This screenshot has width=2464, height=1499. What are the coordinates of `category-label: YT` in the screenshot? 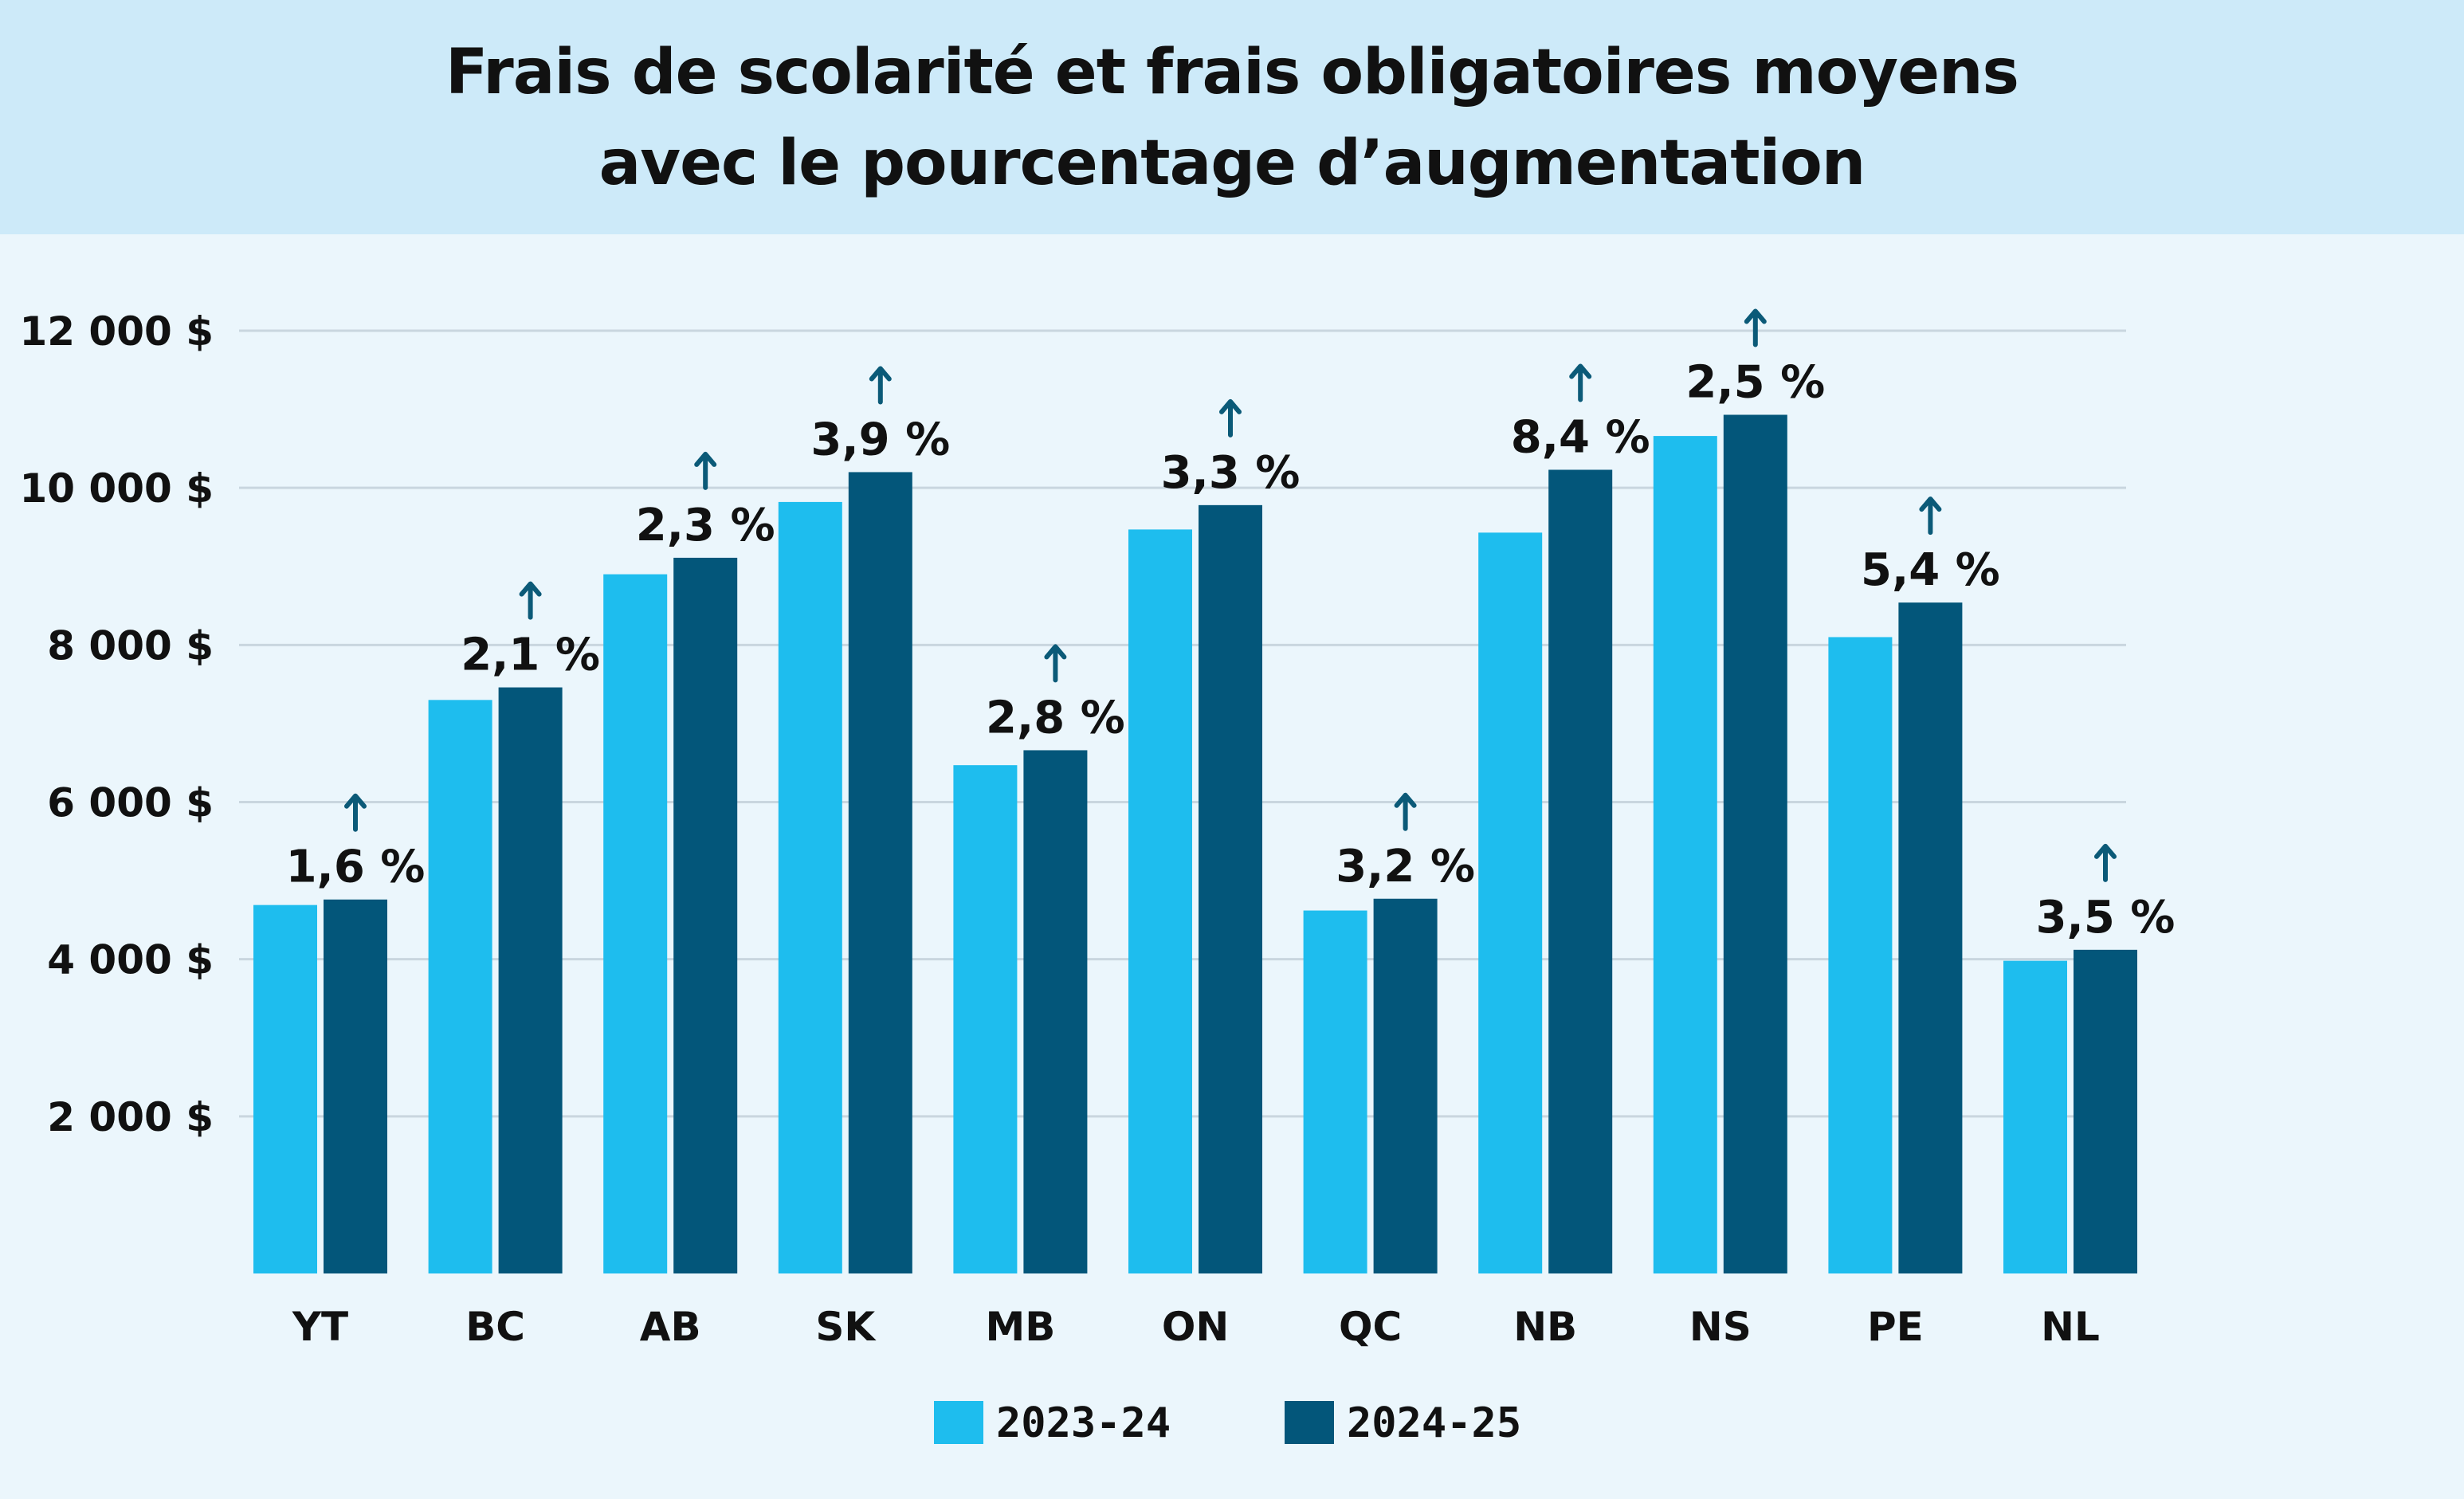 It's located at (320, 1327).